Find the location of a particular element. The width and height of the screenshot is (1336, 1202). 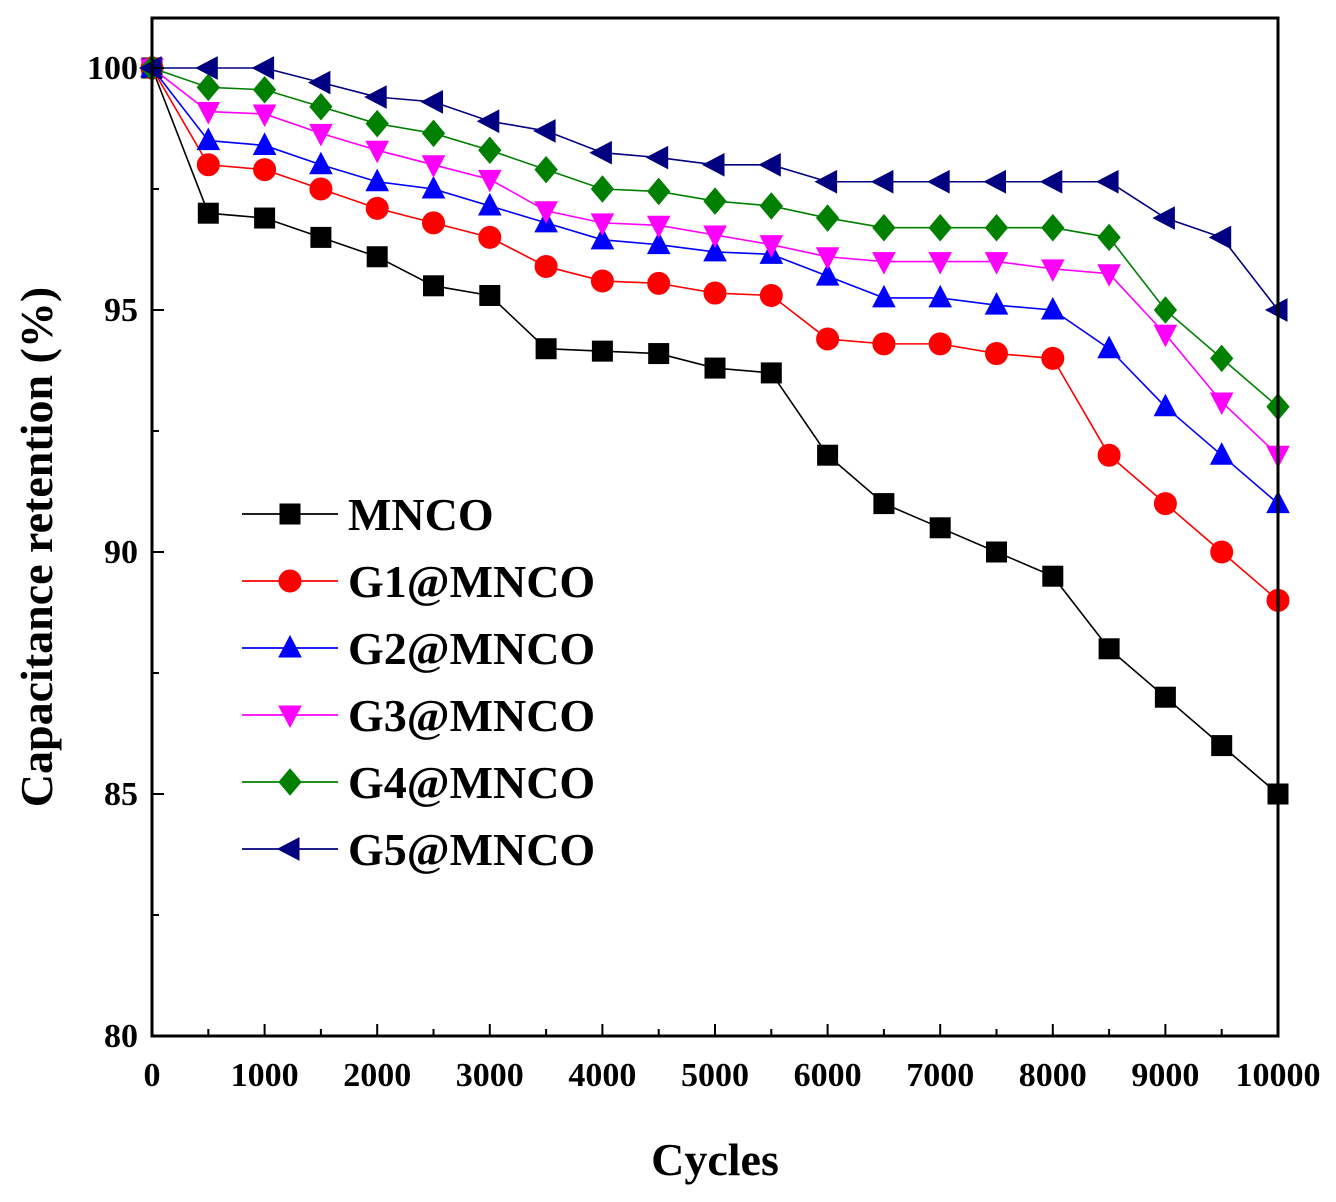

legend-label: G4@MNCO is located at coordinates (471, 782).